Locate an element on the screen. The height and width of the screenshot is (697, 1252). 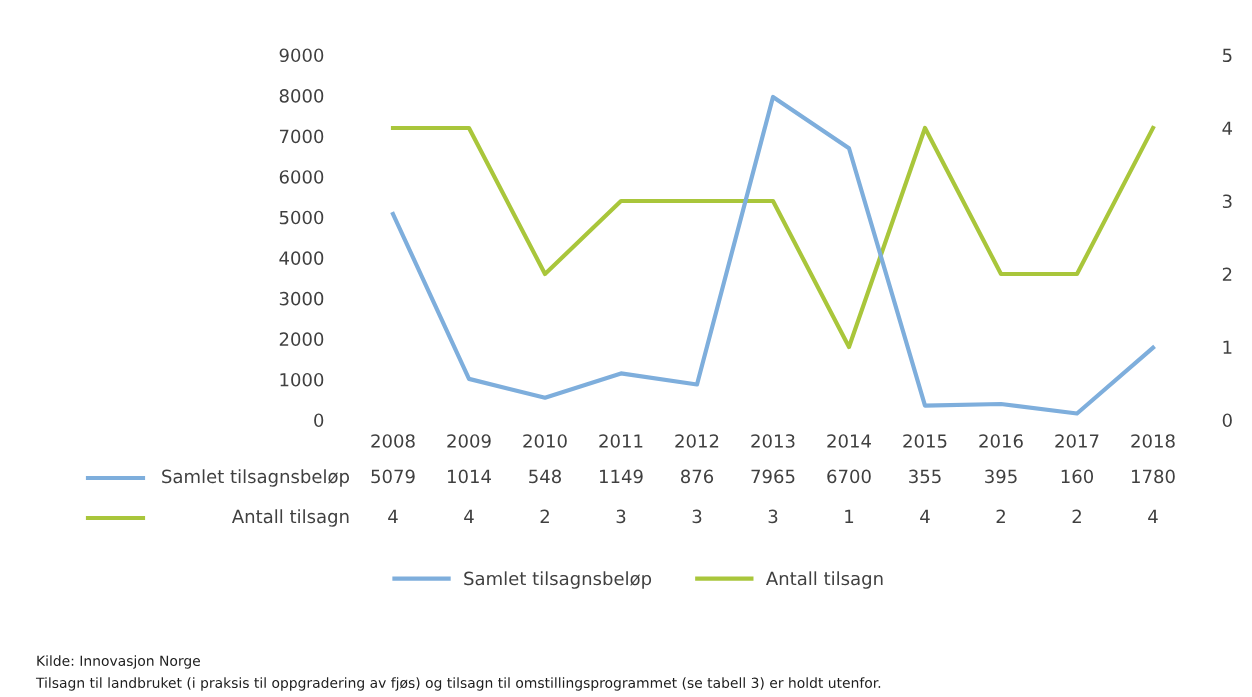
data-label: 1780 is located at coordinates (1153, 476).